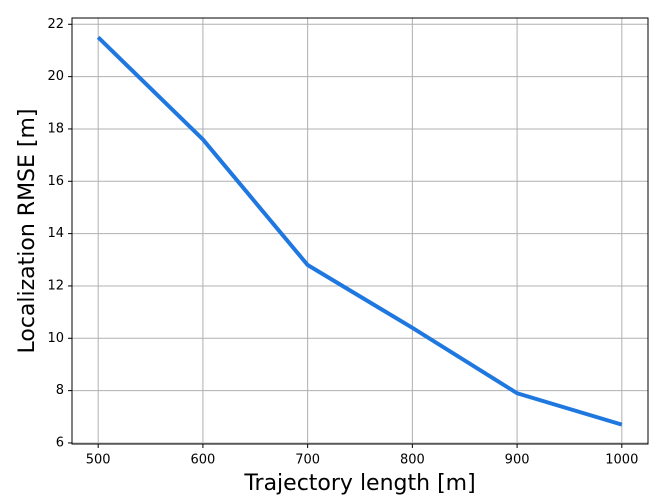  What do you see at coordinates (60, 442) in the screenshot?
I see `y-tick-label: 6` at bounding box center [60, 442].